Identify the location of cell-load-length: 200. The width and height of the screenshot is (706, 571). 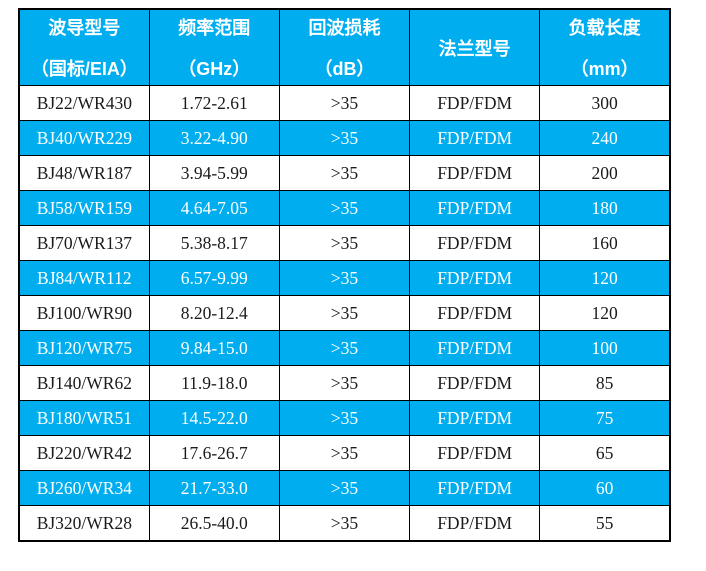
(605, 173).